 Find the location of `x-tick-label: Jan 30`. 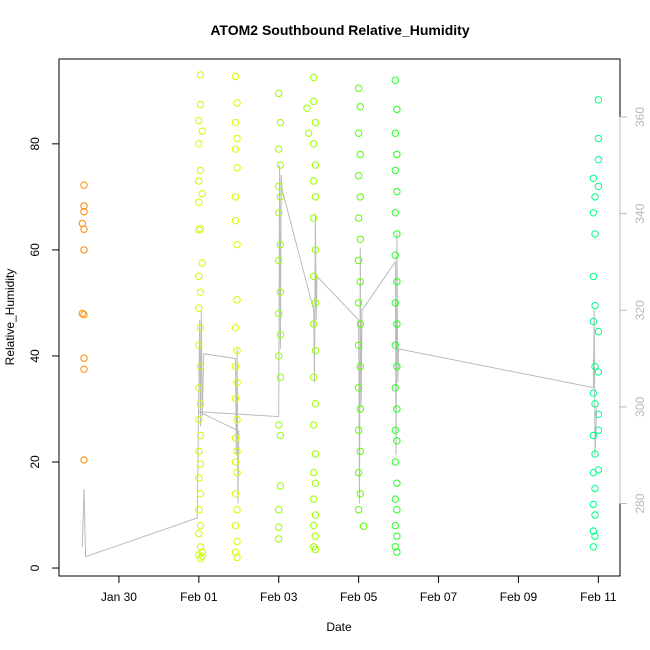

x-tick-label: Jan 30 is located at coordinates (119, 597).